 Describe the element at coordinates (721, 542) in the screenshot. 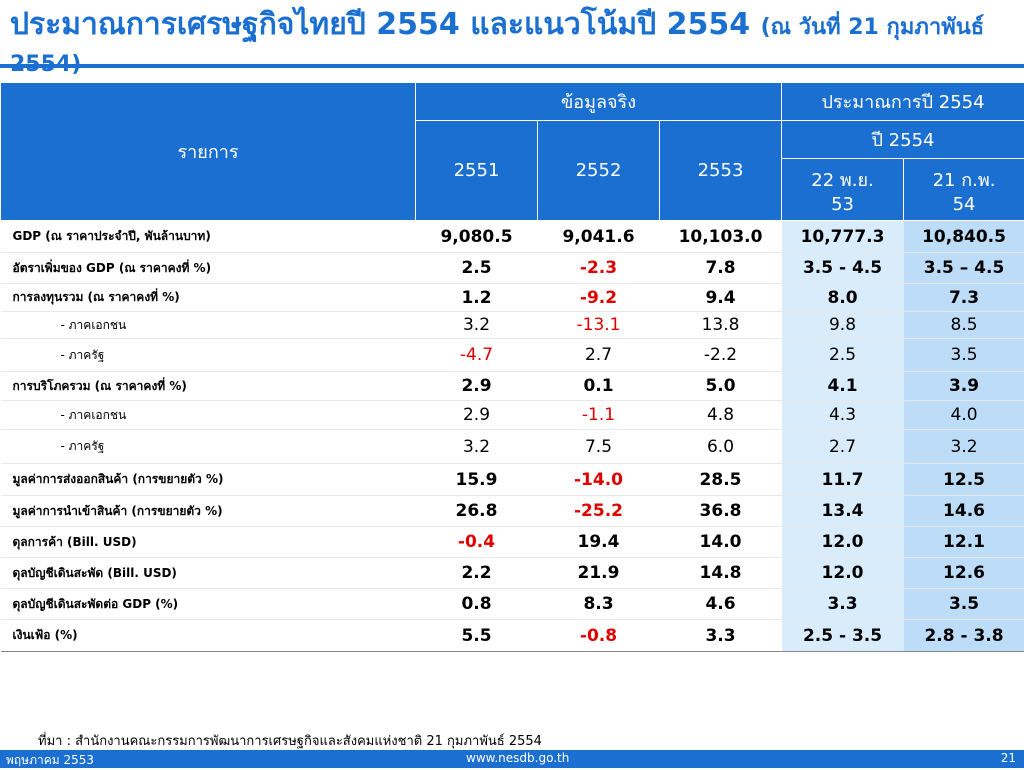

I see `cell: 14.0` at that location.